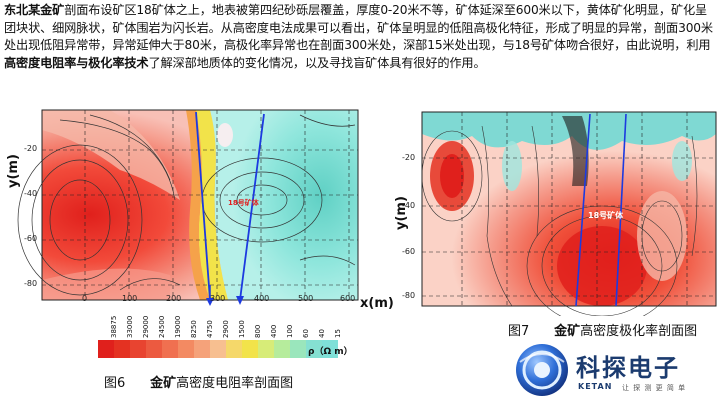  Describe the element at coordinates (31, 193) in the screenshot. I see `fig6-ytick: -40` at that location.